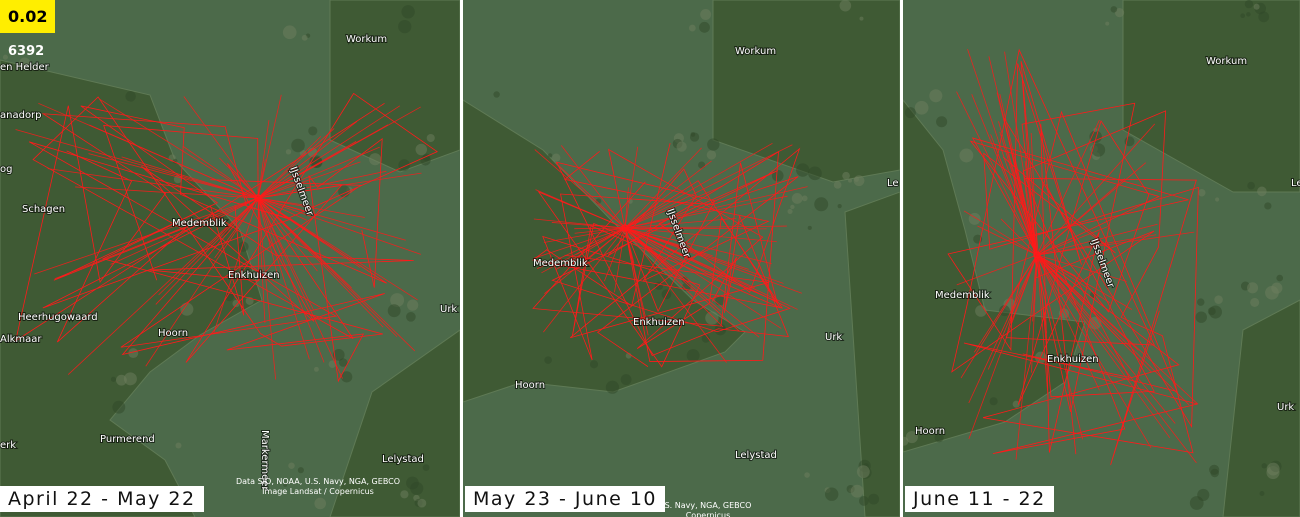  Describe the element at coordinates (318, 481) in the screenshot. I see `attribution: Data SIO, NOAA, U.S. Navy, NGA, GEBCO` at that location.